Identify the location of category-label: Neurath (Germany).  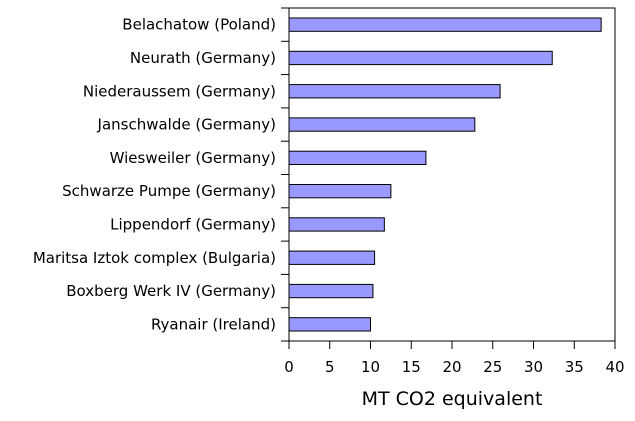
(203, 58).